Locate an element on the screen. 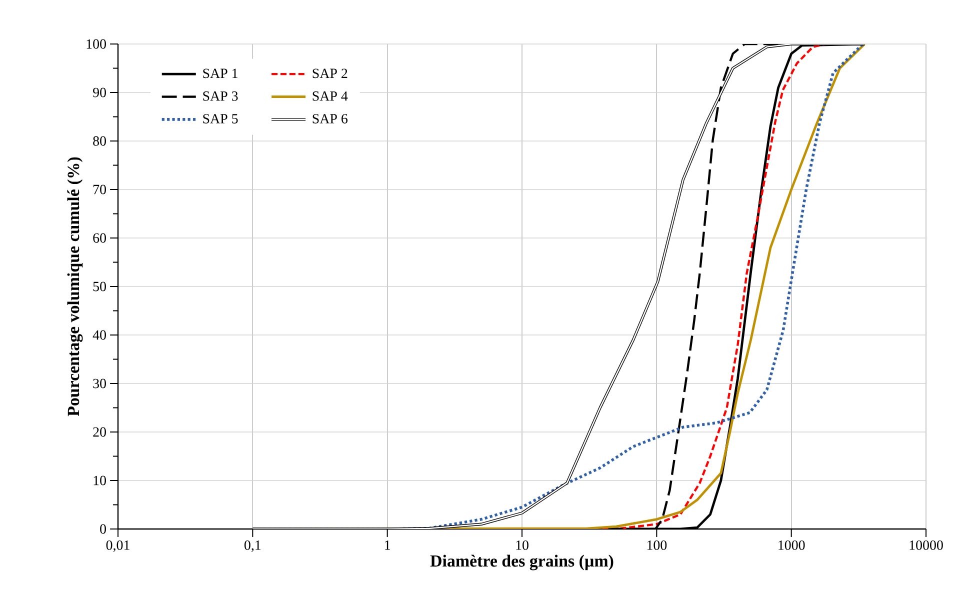 The height and width of the screenshot is (610, 964). y-tick-label: 50 is located at coordinates (99, 287).